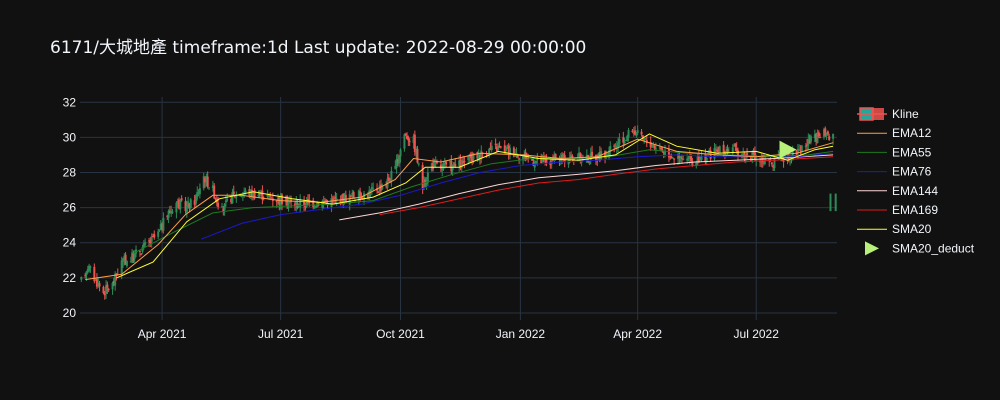 The height and width of the screenshot is (400, 1000). Describe the element at coordinates (897, 191) in the screenshot. I see `legend-item-ema144: EMA144` at that location.